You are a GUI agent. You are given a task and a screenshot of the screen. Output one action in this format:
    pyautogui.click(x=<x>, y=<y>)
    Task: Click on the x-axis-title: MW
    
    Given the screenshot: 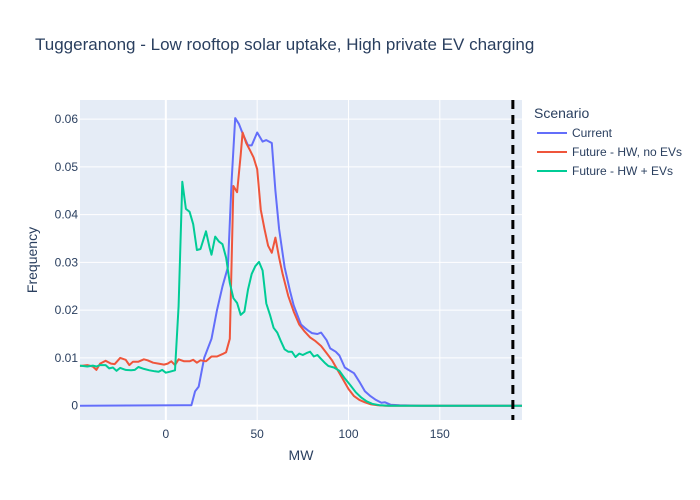 What is the action you would take?
    pyautogui.click(x=302, y=455)
    